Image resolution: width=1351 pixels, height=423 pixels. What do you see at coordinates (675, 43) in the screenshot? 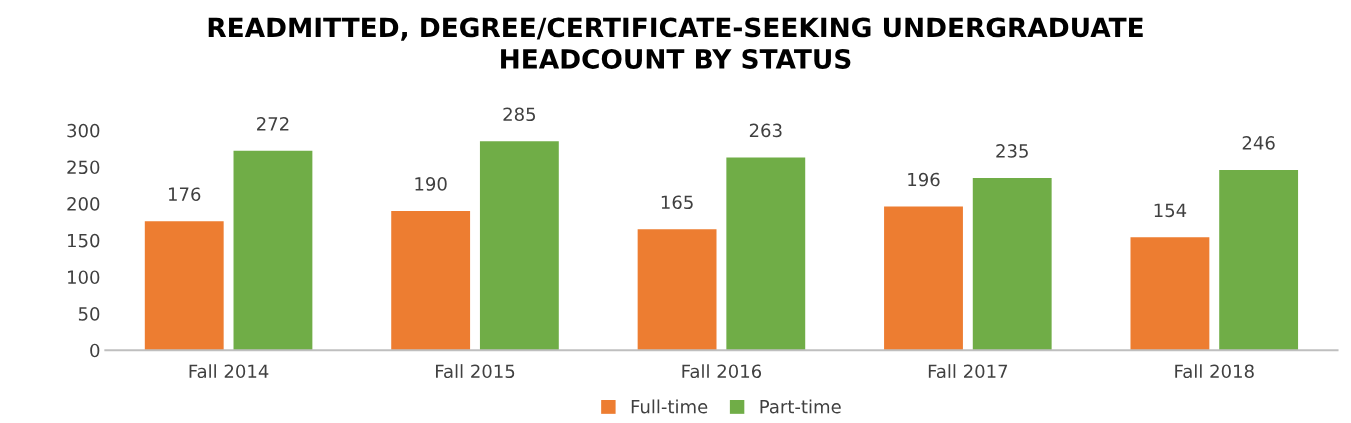
I see `chart-title: READMITTED, DEGREE/CERTIFICATE-SEEKING UNDERGRADUATE HEADCOUNT BY STATUS` at bounding box center [675, 43].